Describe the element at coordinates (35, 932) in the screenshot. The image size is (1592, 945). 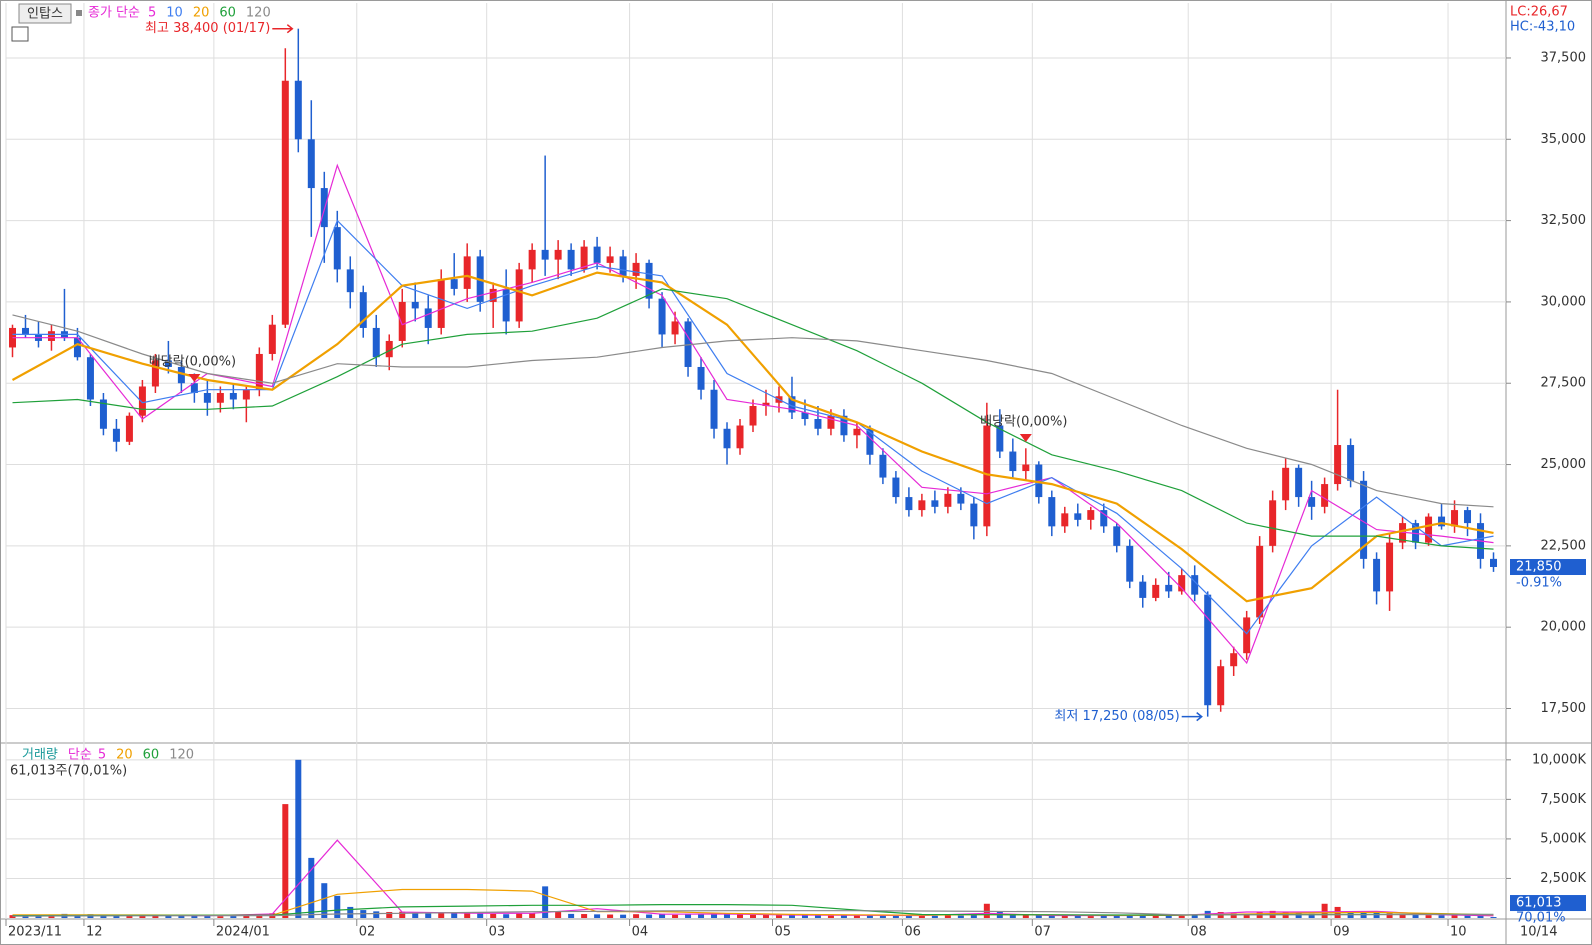
I see `x-tick-label: 2023/11` at that location.